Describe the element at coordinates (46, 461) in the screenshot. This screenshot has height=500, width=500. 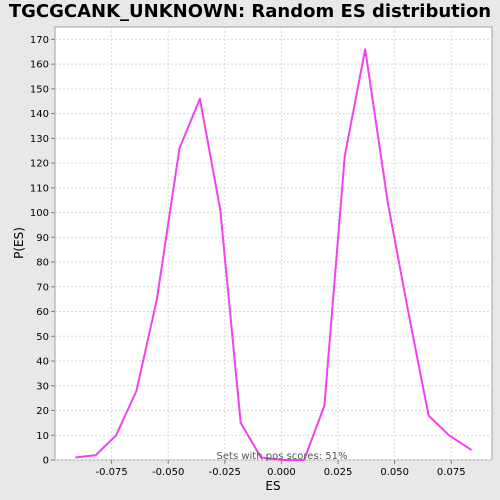
I see `y-tick-label: 0` at that location.